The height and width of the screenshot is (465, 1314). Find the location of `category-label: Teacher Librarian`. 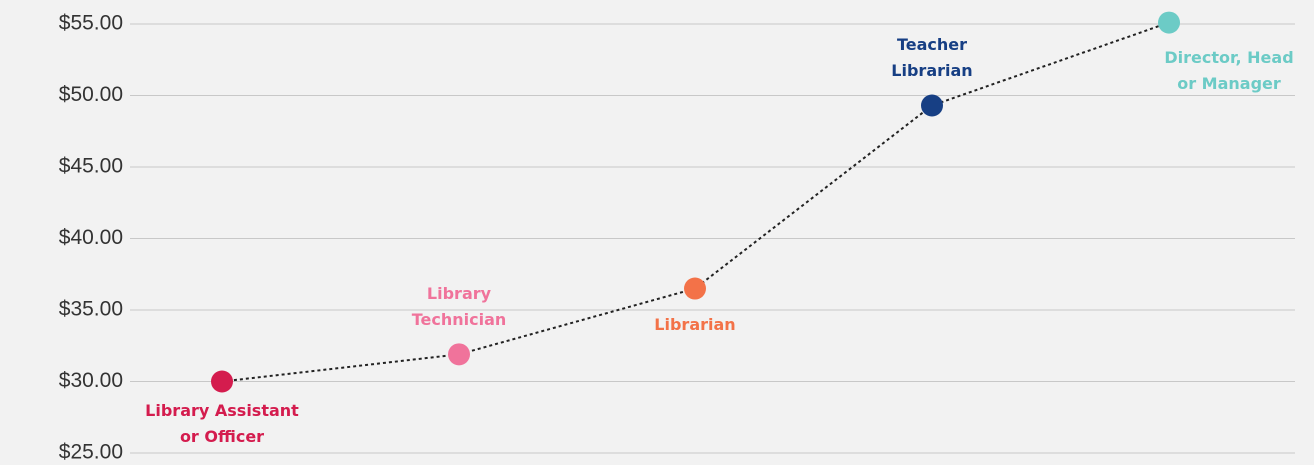

category-label: Teacher Librarian is located at coordinates (931, 57).